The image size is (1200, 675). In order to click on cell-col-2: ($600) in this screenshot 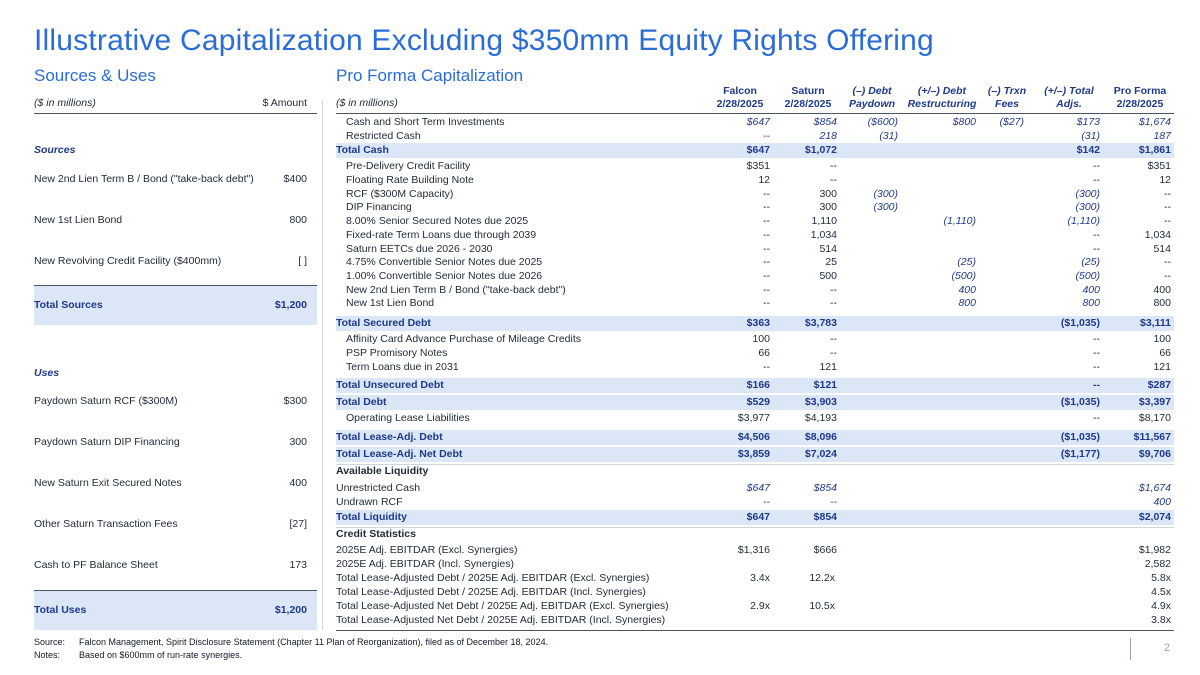, I will do `click(882, 122)`.